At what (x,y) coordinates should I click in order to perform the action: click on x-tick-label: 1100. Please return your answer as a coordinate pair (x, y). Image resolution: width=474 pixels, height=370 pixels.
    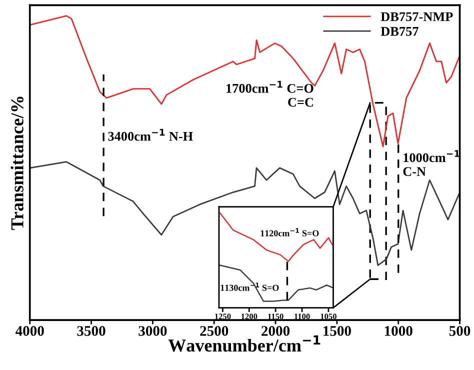
    Looking at the image, I should click on (302, 317).